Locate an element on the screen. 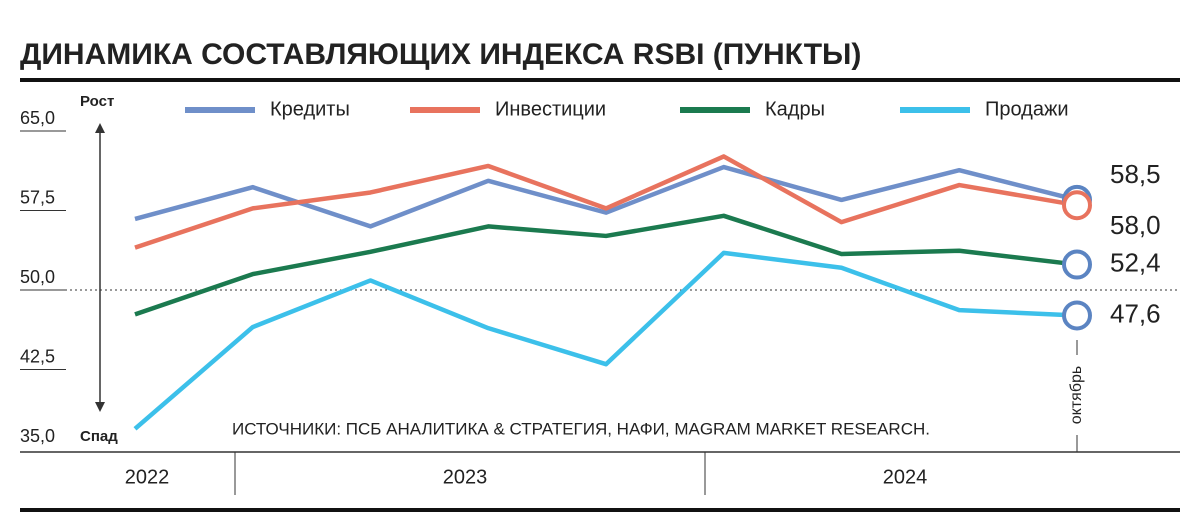 This screenshot has height=531, width=1200. y-tick-label: 35,0 is located at coordinates (37, 436).